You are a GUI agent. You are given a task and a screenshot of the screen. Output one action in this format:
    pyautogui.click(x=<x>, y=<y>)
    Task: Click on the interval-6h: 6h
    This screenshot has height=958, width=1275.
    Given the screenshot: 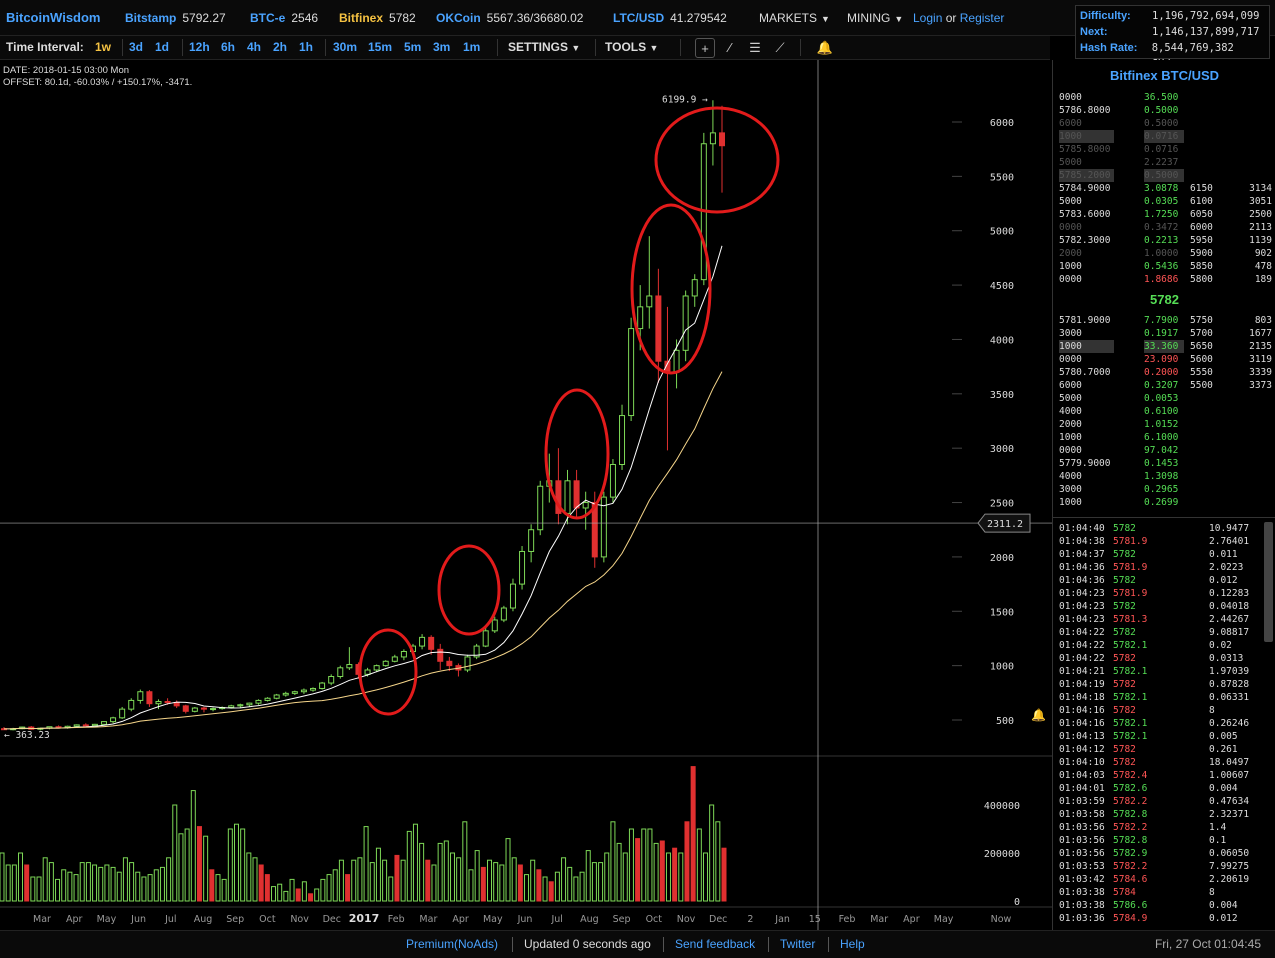 What is the action you would take?
    pyautogui.click(x=228, y=47)
    